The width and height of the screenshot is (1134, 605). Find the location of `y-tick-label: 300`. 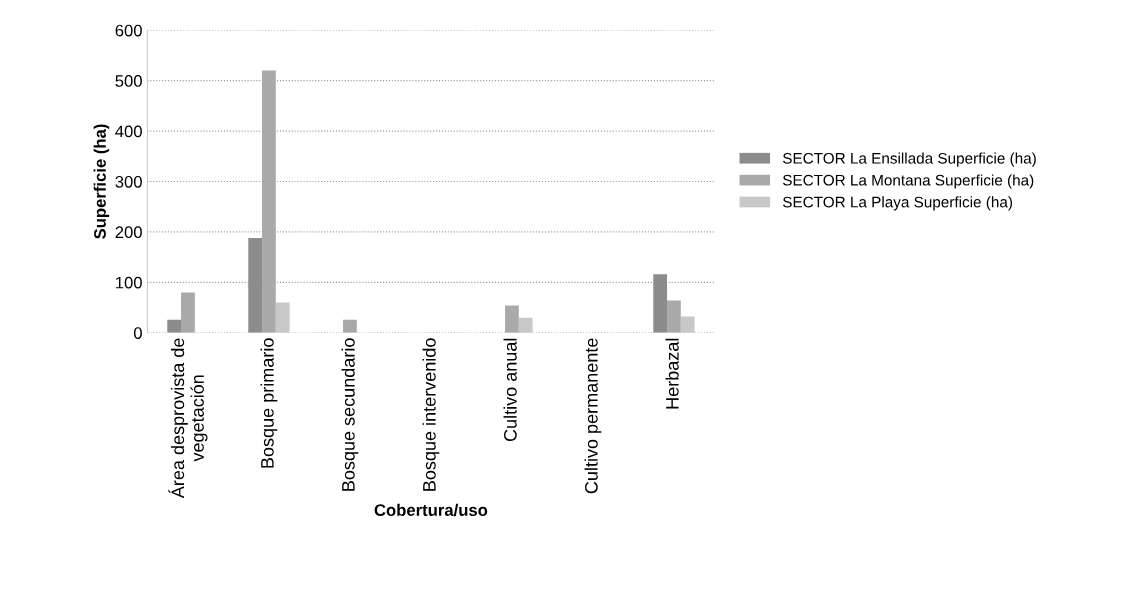

y-tick-label: 300 is located at coordinates (128, 181).